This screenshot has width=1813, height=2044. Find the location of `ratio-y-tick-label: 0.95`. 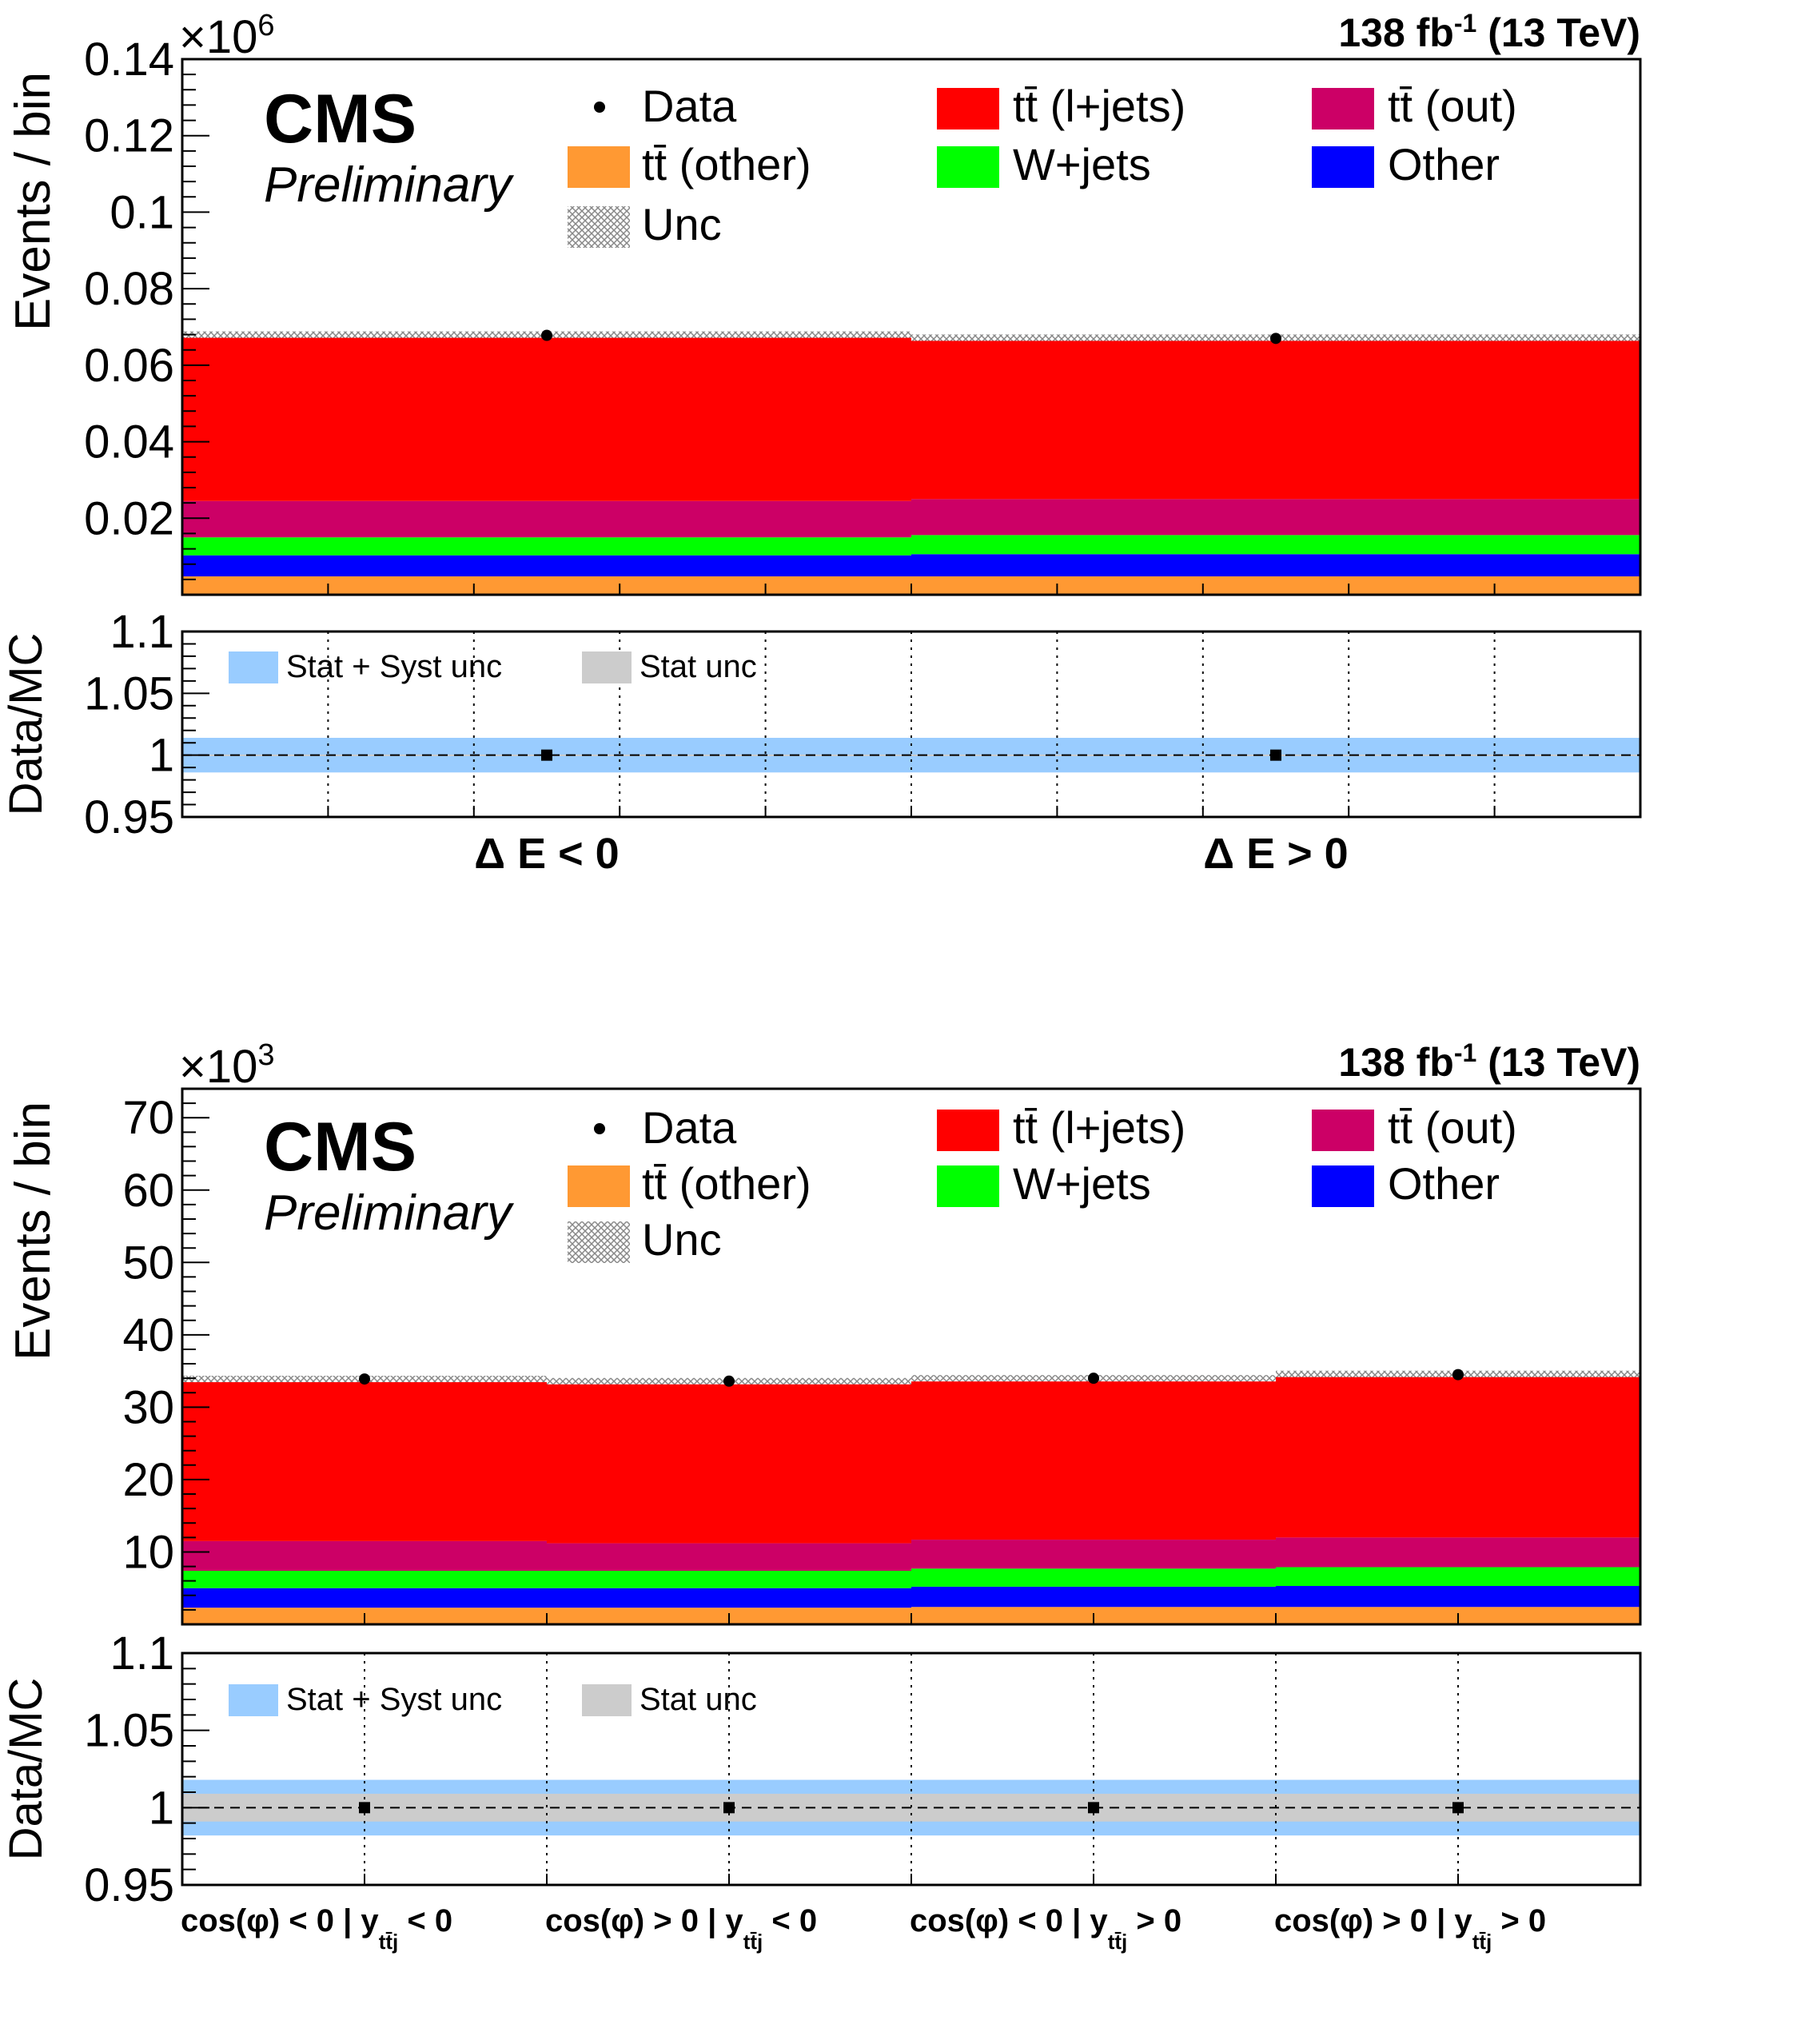

ratio-y-tick-label: 0.95 is located at coordinates (129, 1885).